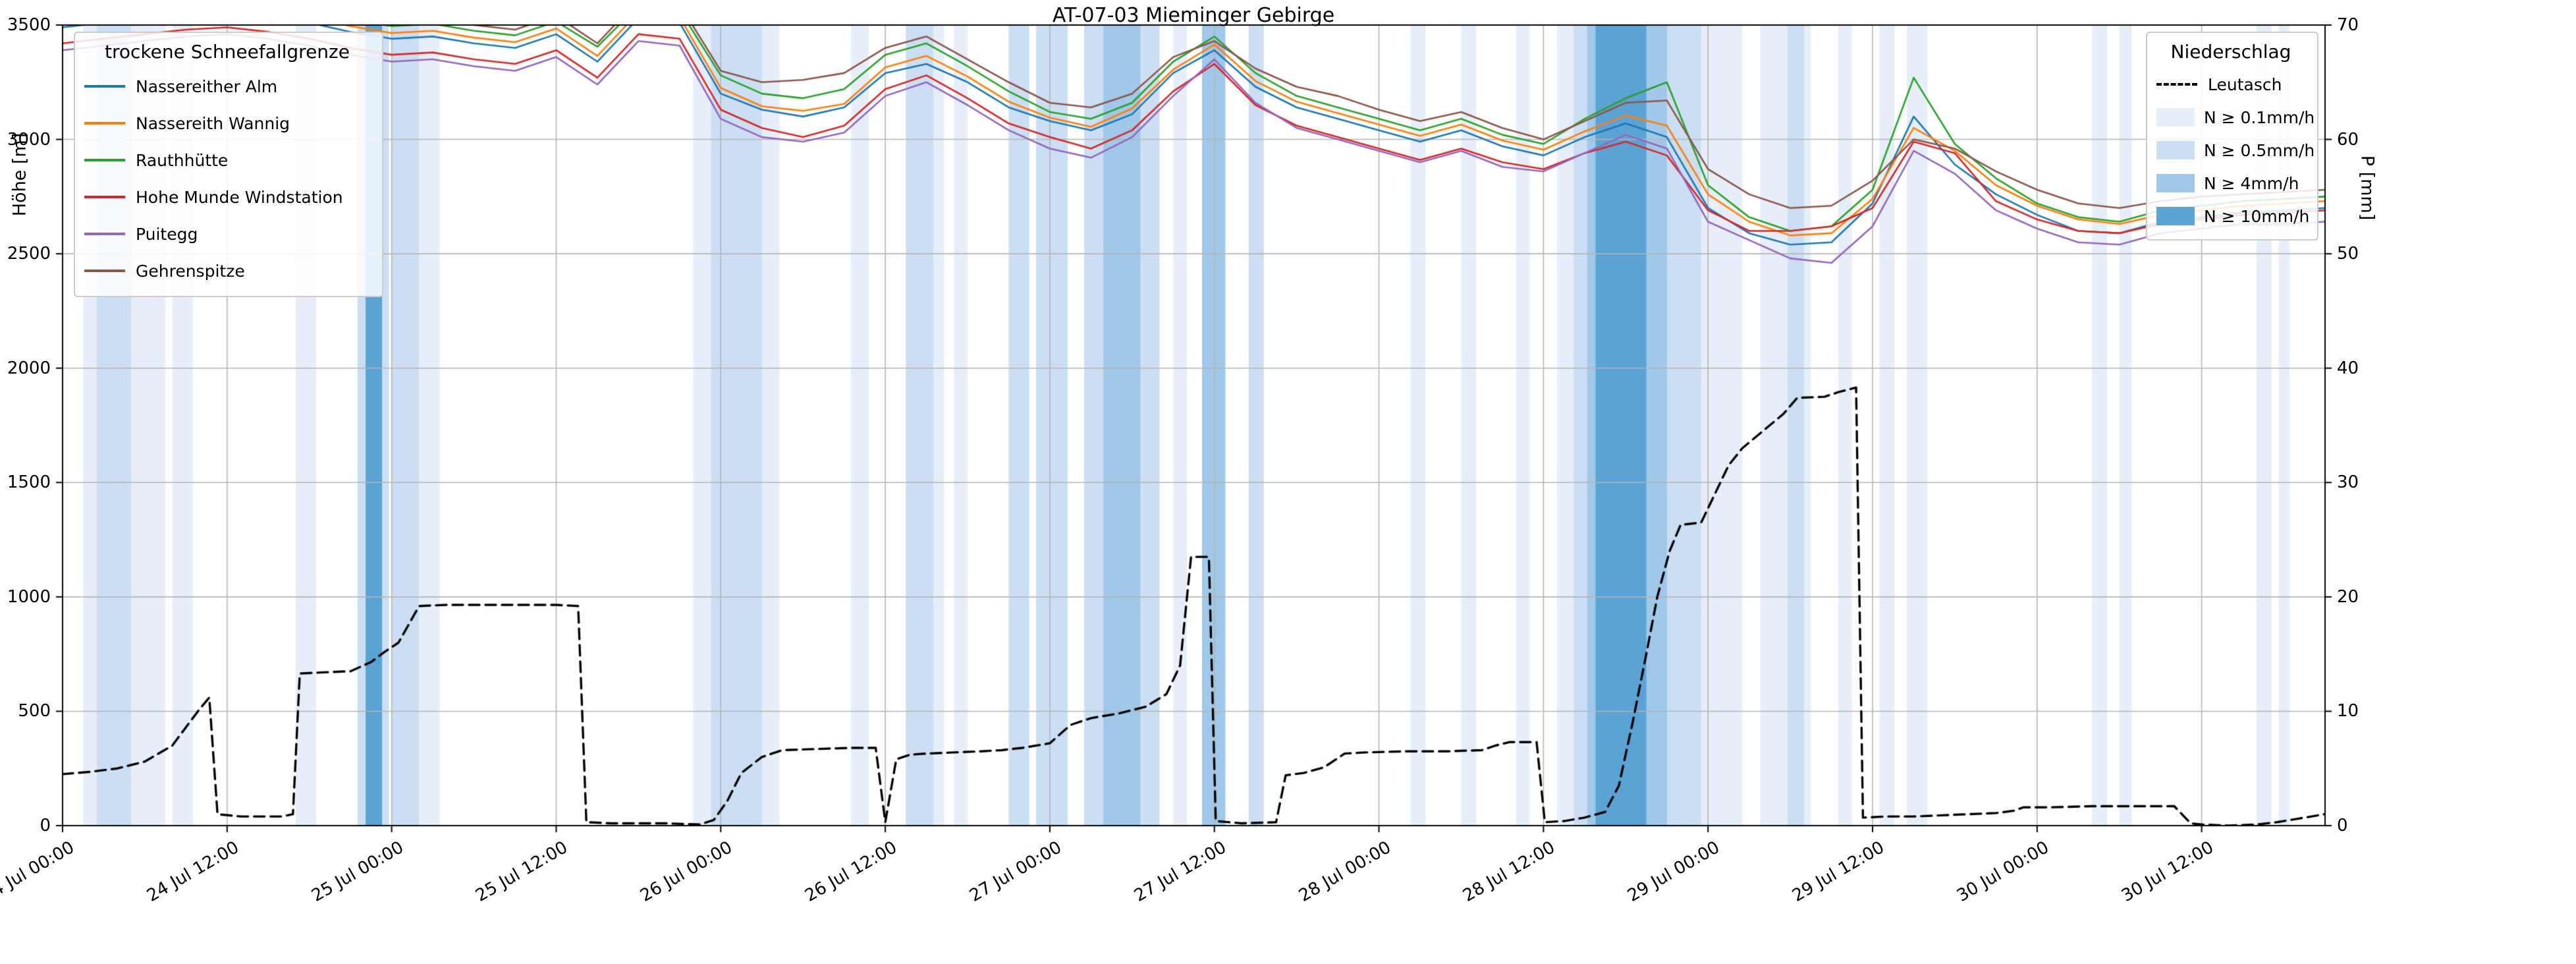 Image resolution: width=2576 pixels, height=964 pixels. Describe the element at coordinates (2251, 183) in the screenshot. I see `legend-entry-label: N ≥ 4mm/h` at that location.